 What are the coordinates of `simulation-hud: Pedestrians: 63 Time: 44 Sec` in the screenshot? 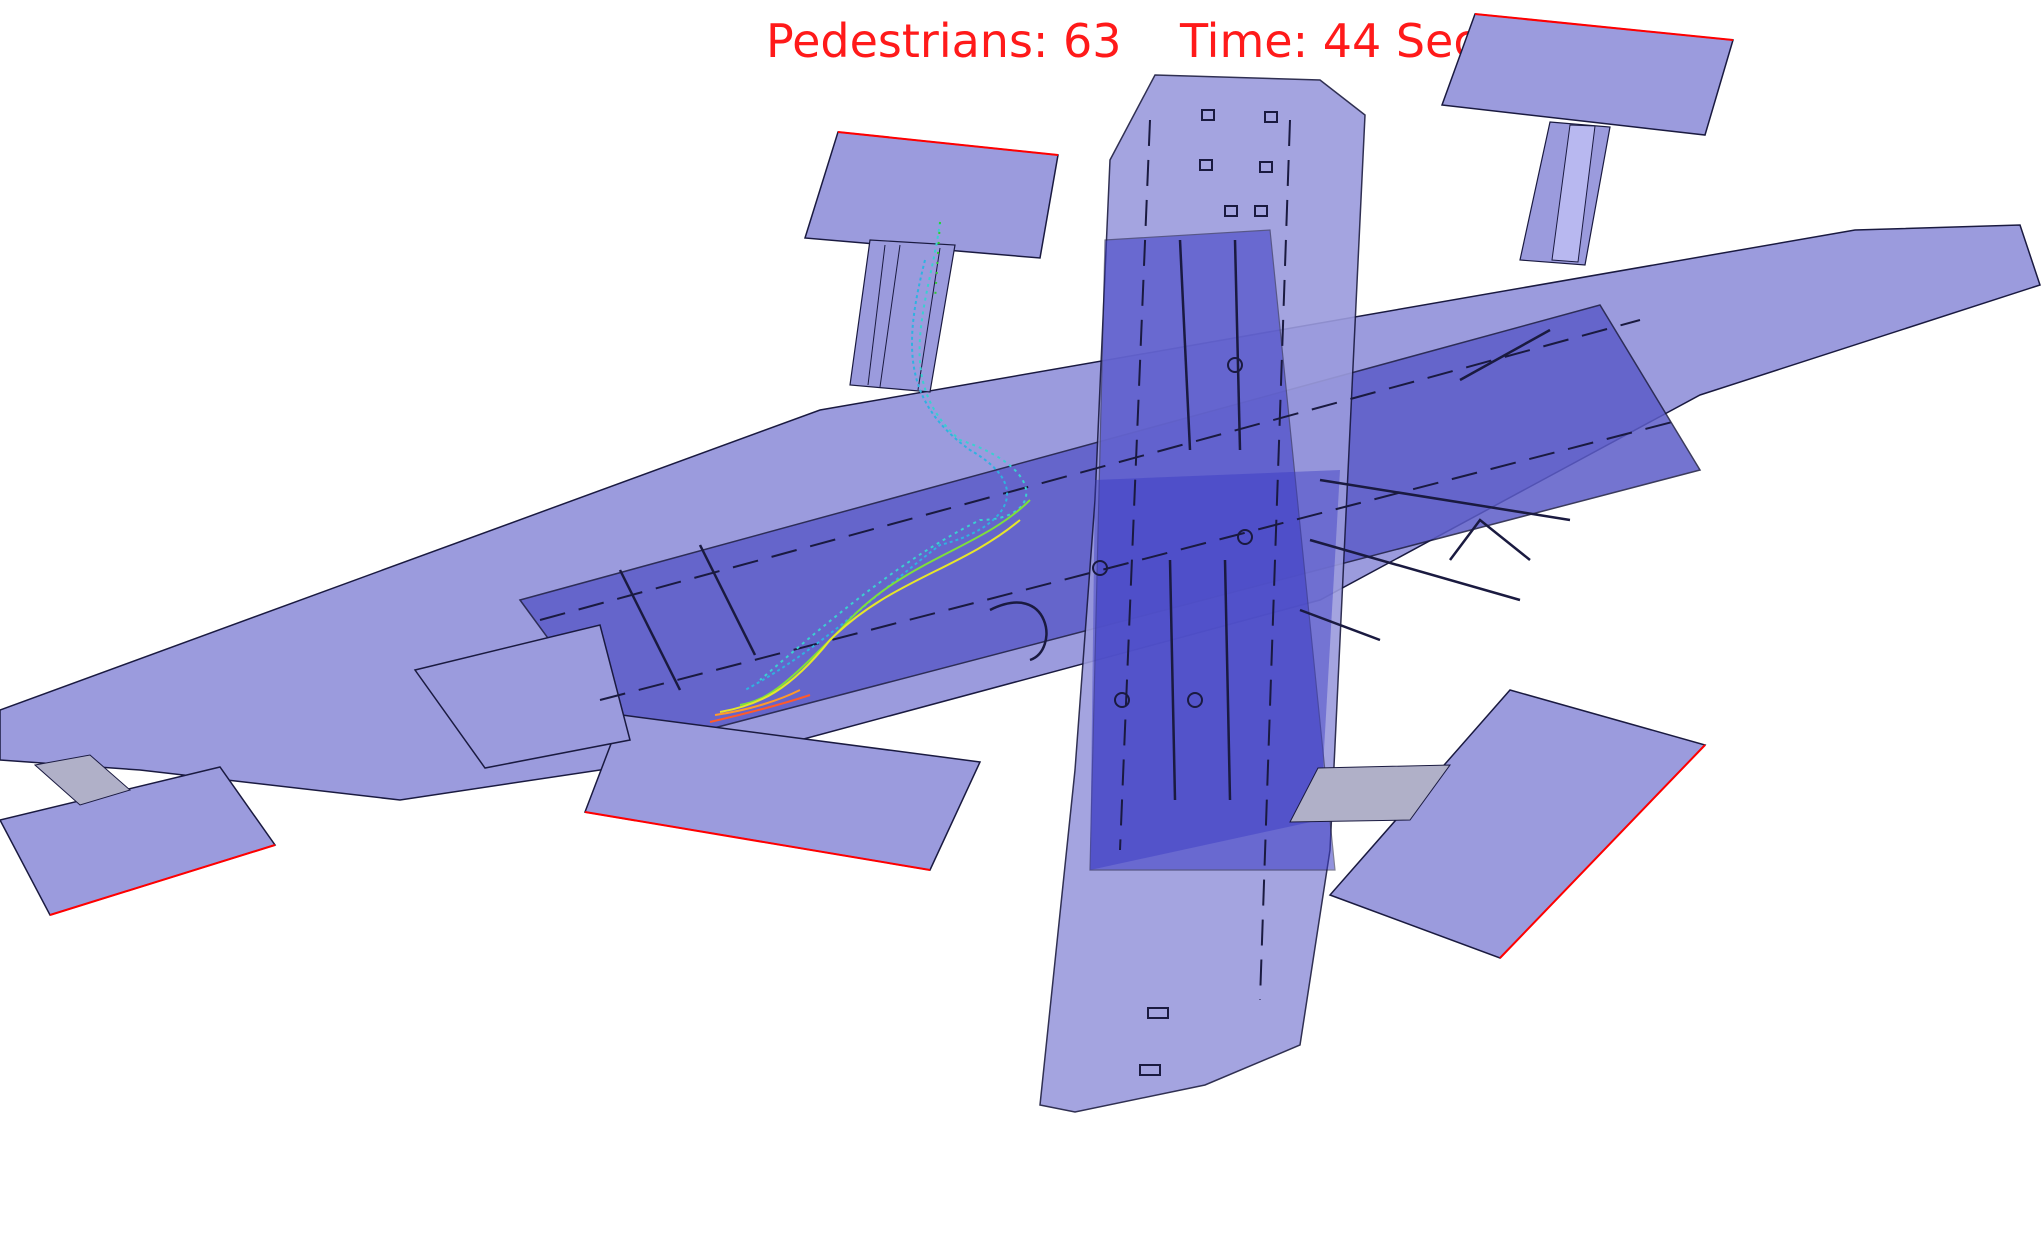 It's located at (1022, 44).